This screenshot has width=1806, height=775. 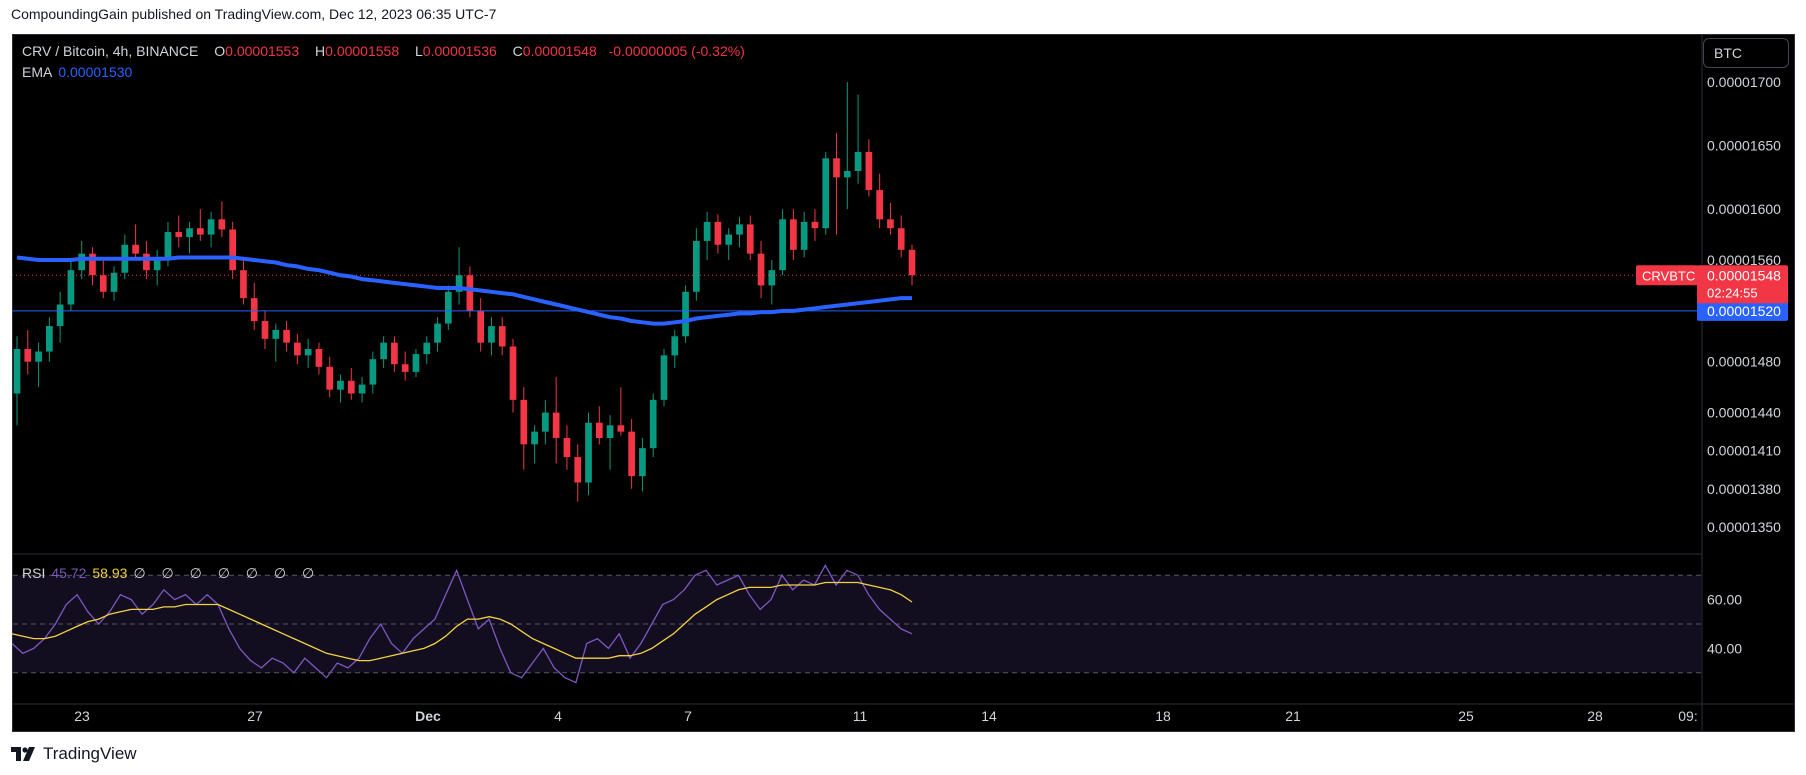 I want to click on y-tick-label: 0.00001380, so click(x=1744, y=489).